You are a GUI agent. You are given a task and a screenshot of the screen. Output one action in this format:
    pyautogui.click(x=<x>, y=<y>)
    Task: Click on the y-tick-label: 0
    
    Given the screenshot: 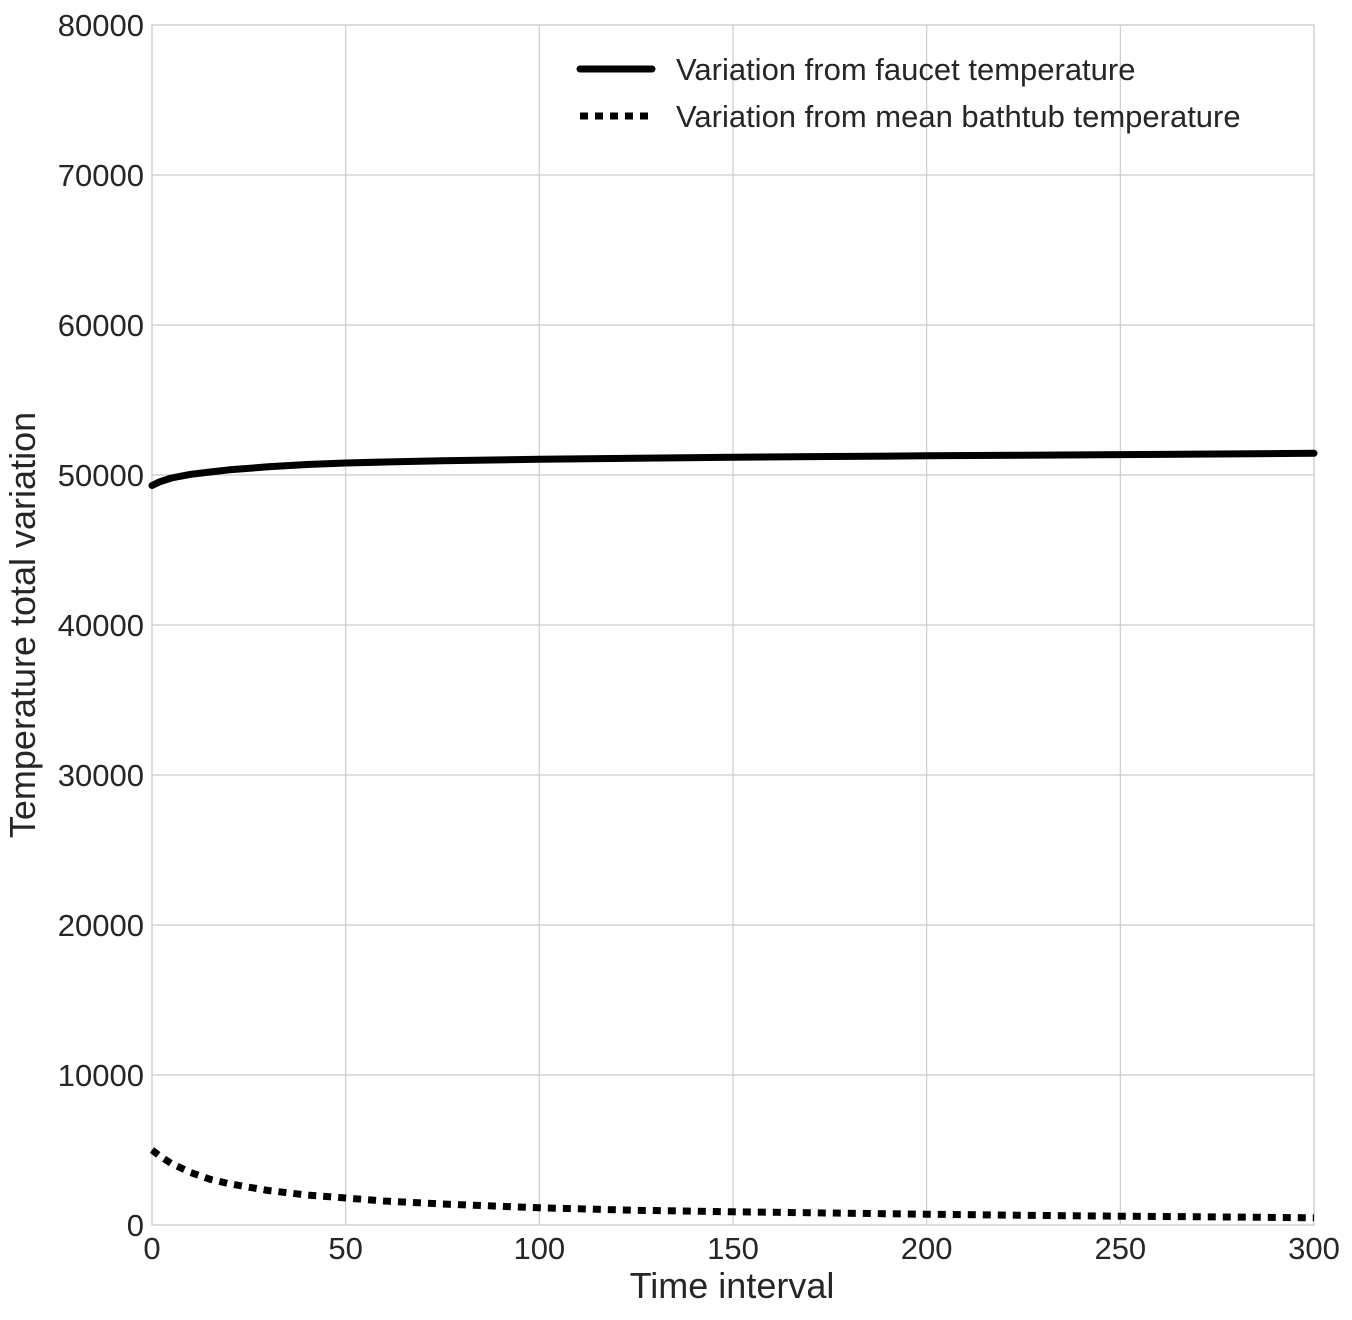 What is the action you would take?
    pyautogui.click(x=135, y=1225)
    